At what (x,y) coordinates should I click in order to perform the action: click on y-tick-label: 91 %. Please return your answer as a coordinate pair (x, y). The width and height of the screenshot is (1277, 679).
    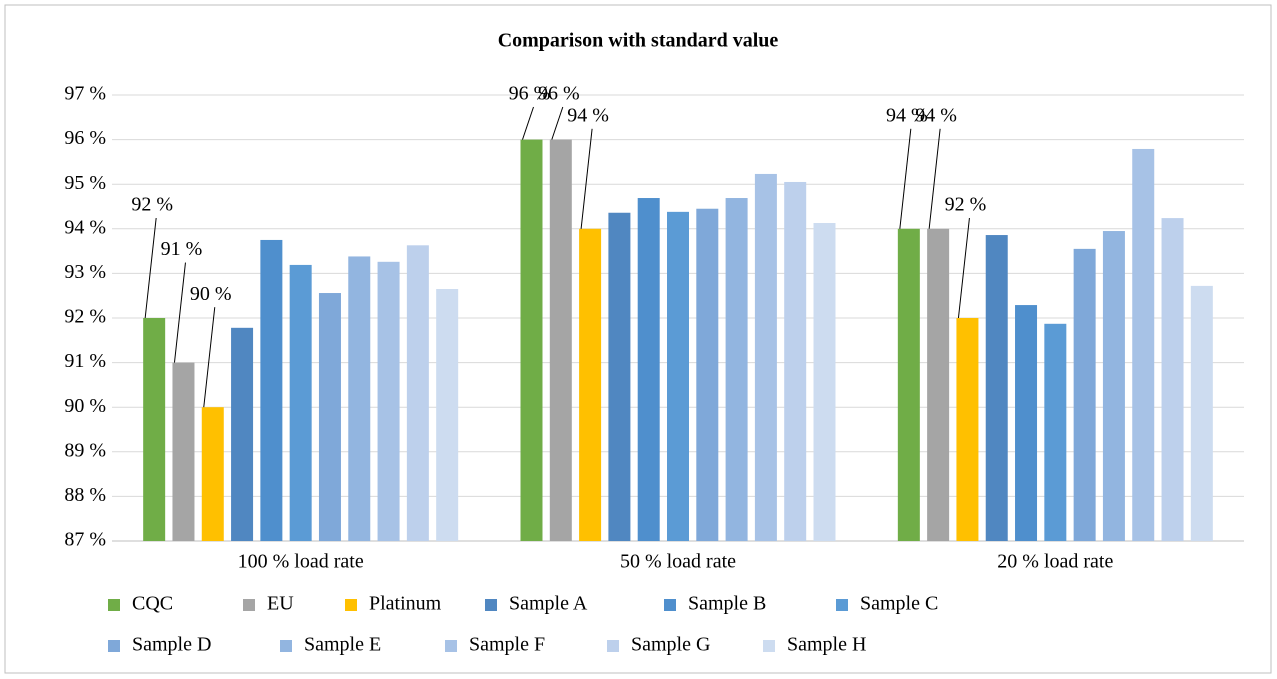
    Looking at the image, I should click on (85, 361).